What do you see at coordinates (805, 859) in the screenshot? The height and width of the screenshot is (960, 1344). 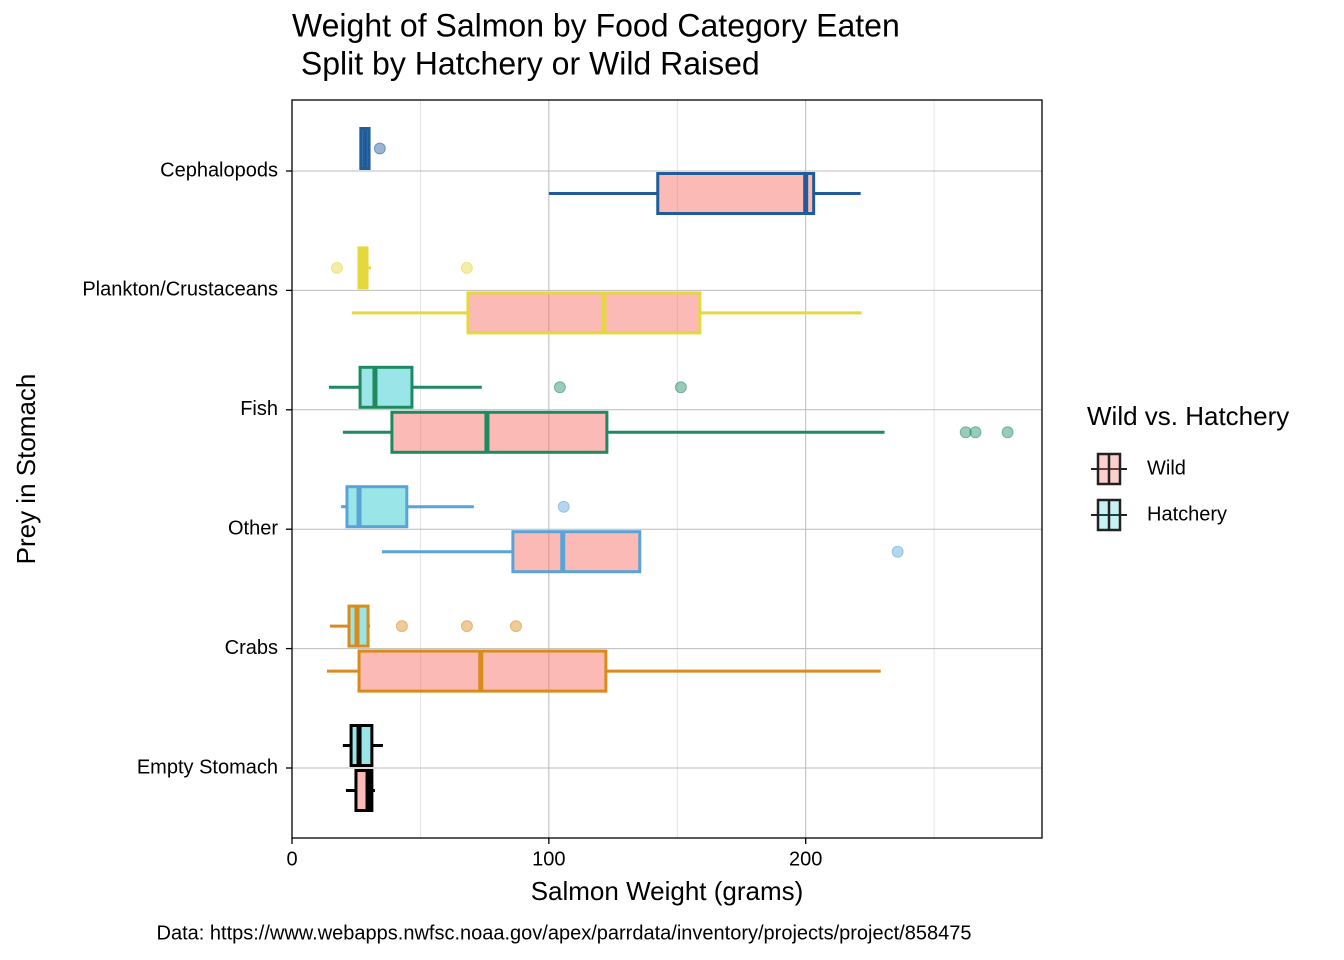 I see `x-tick-label: 200` at bounding box center [805, 859].